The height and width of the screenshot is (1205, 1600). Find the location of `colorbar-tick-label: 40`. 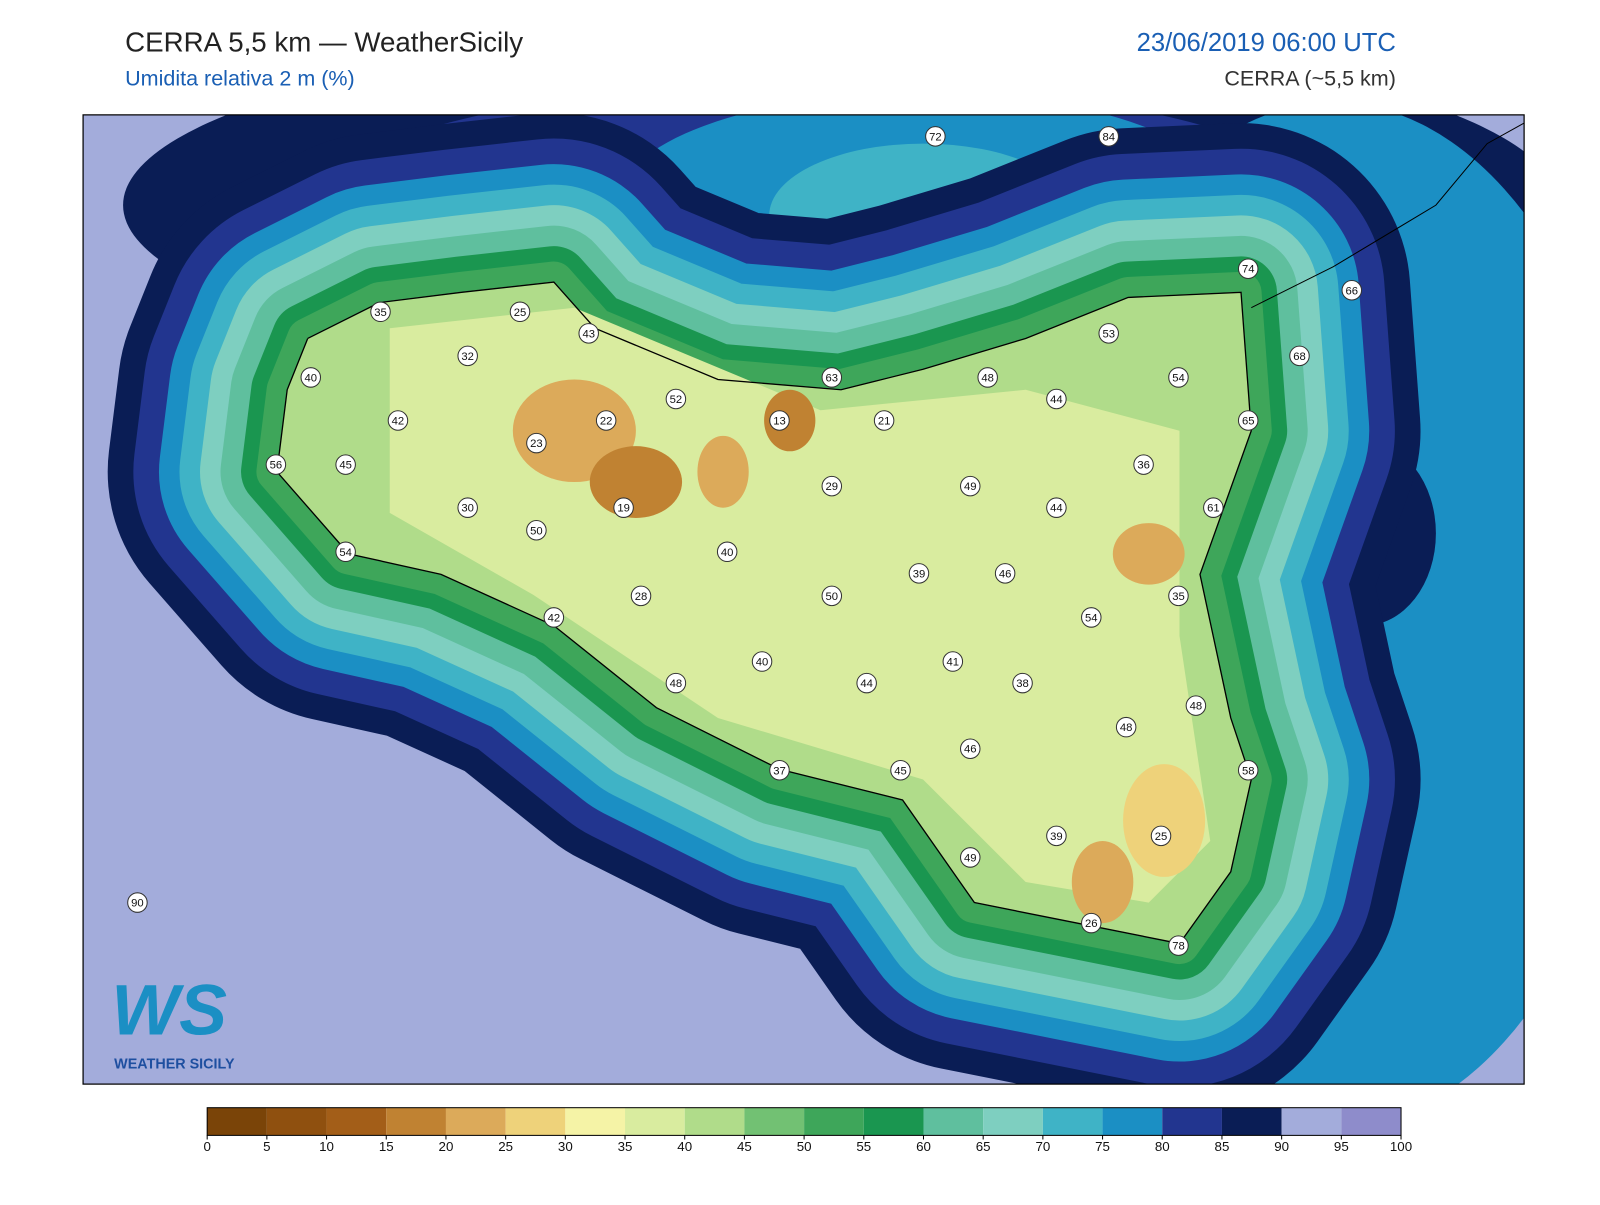

colorbar-tick-label: 40 is located at coordinates (684, 1146).